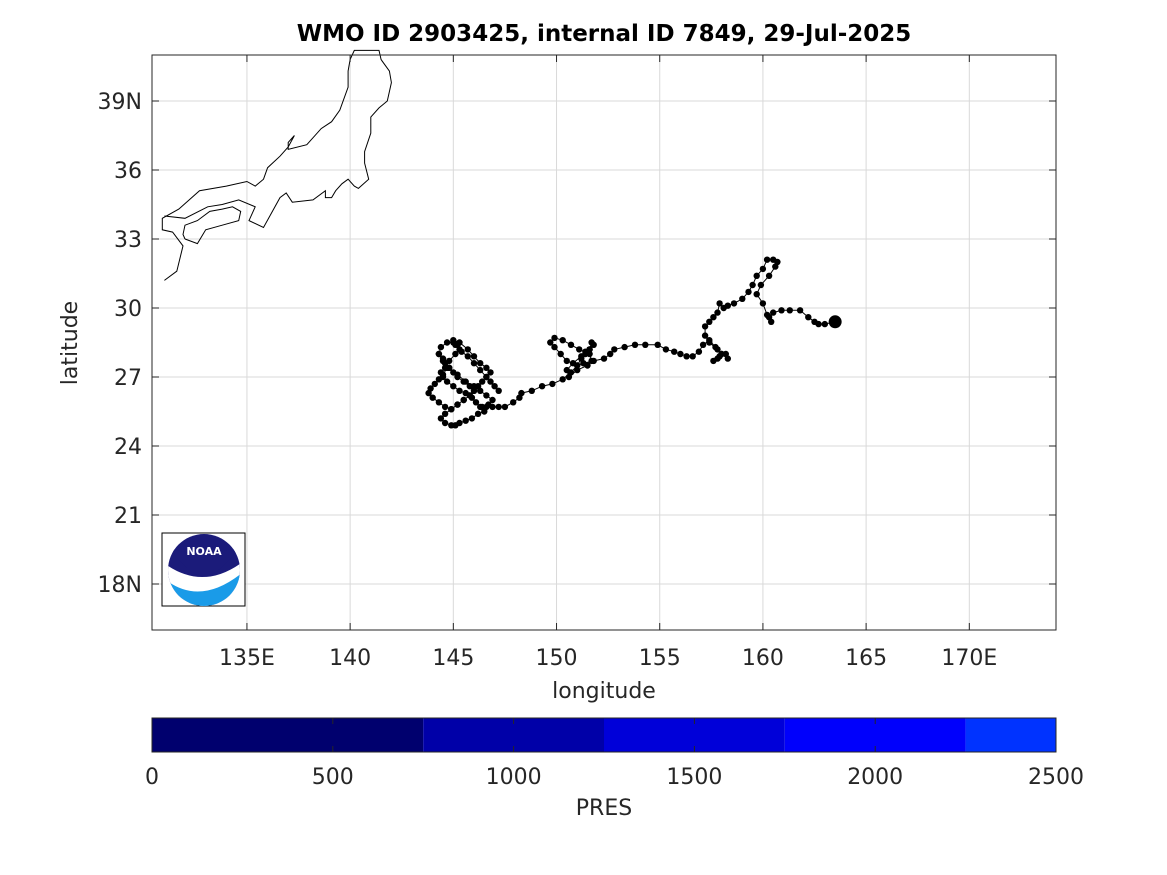 This screenshot has height=875, width=1167. Describe the element at coordinates (120, 102) in the screenshot. I see `y-tick-label: 39N` at that location.